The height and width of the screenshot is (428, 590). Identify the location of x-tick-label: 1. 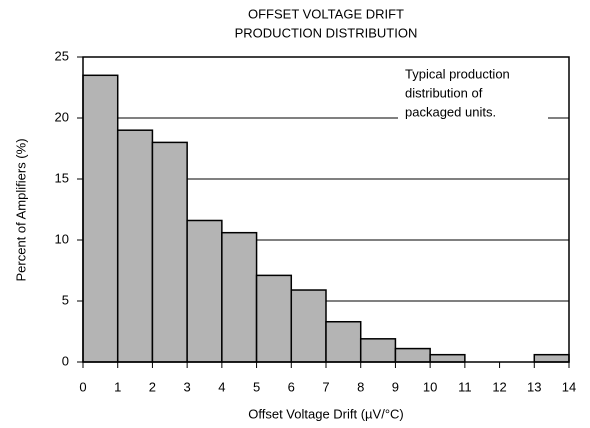
(117, 386).